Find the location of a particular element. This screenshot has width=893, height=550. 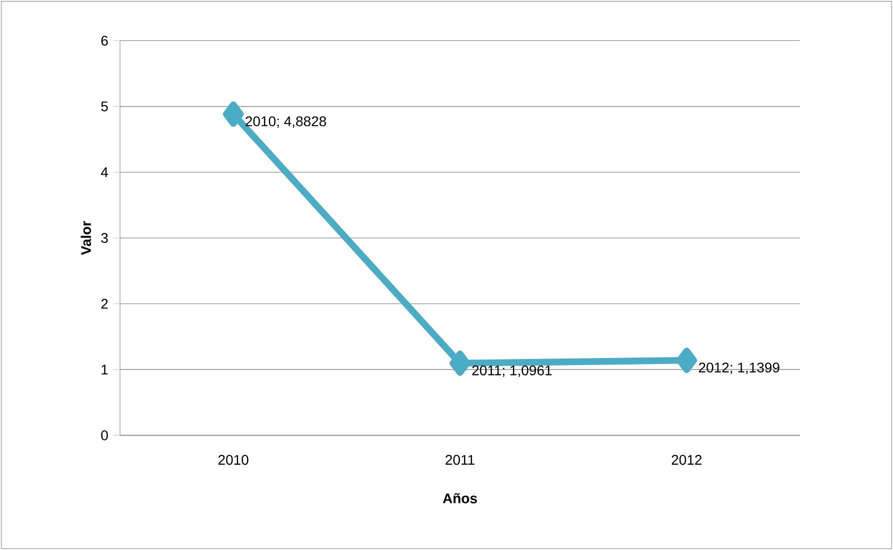

x-axis-title: Años is located at coordinates (459, 498).